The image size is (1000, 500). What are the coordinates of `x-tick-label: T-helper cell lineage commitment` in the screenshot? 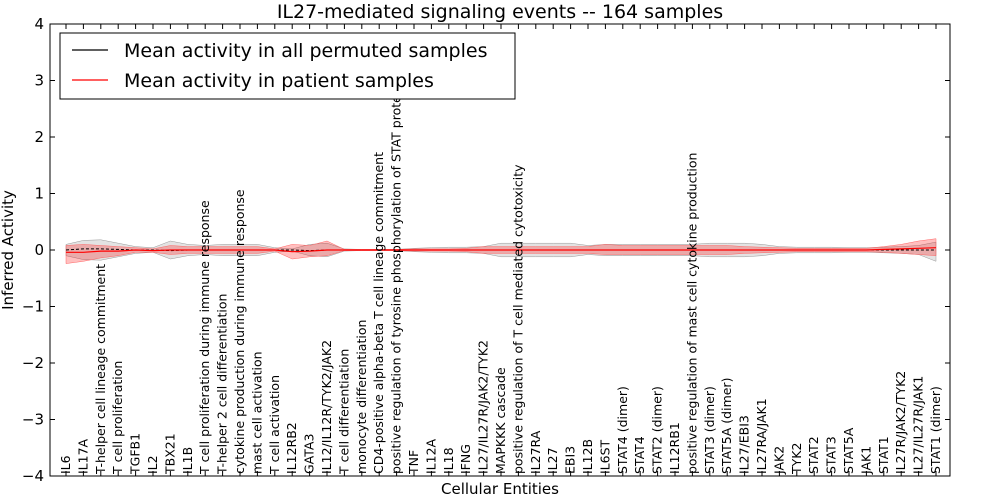 It's located at (100, 369).